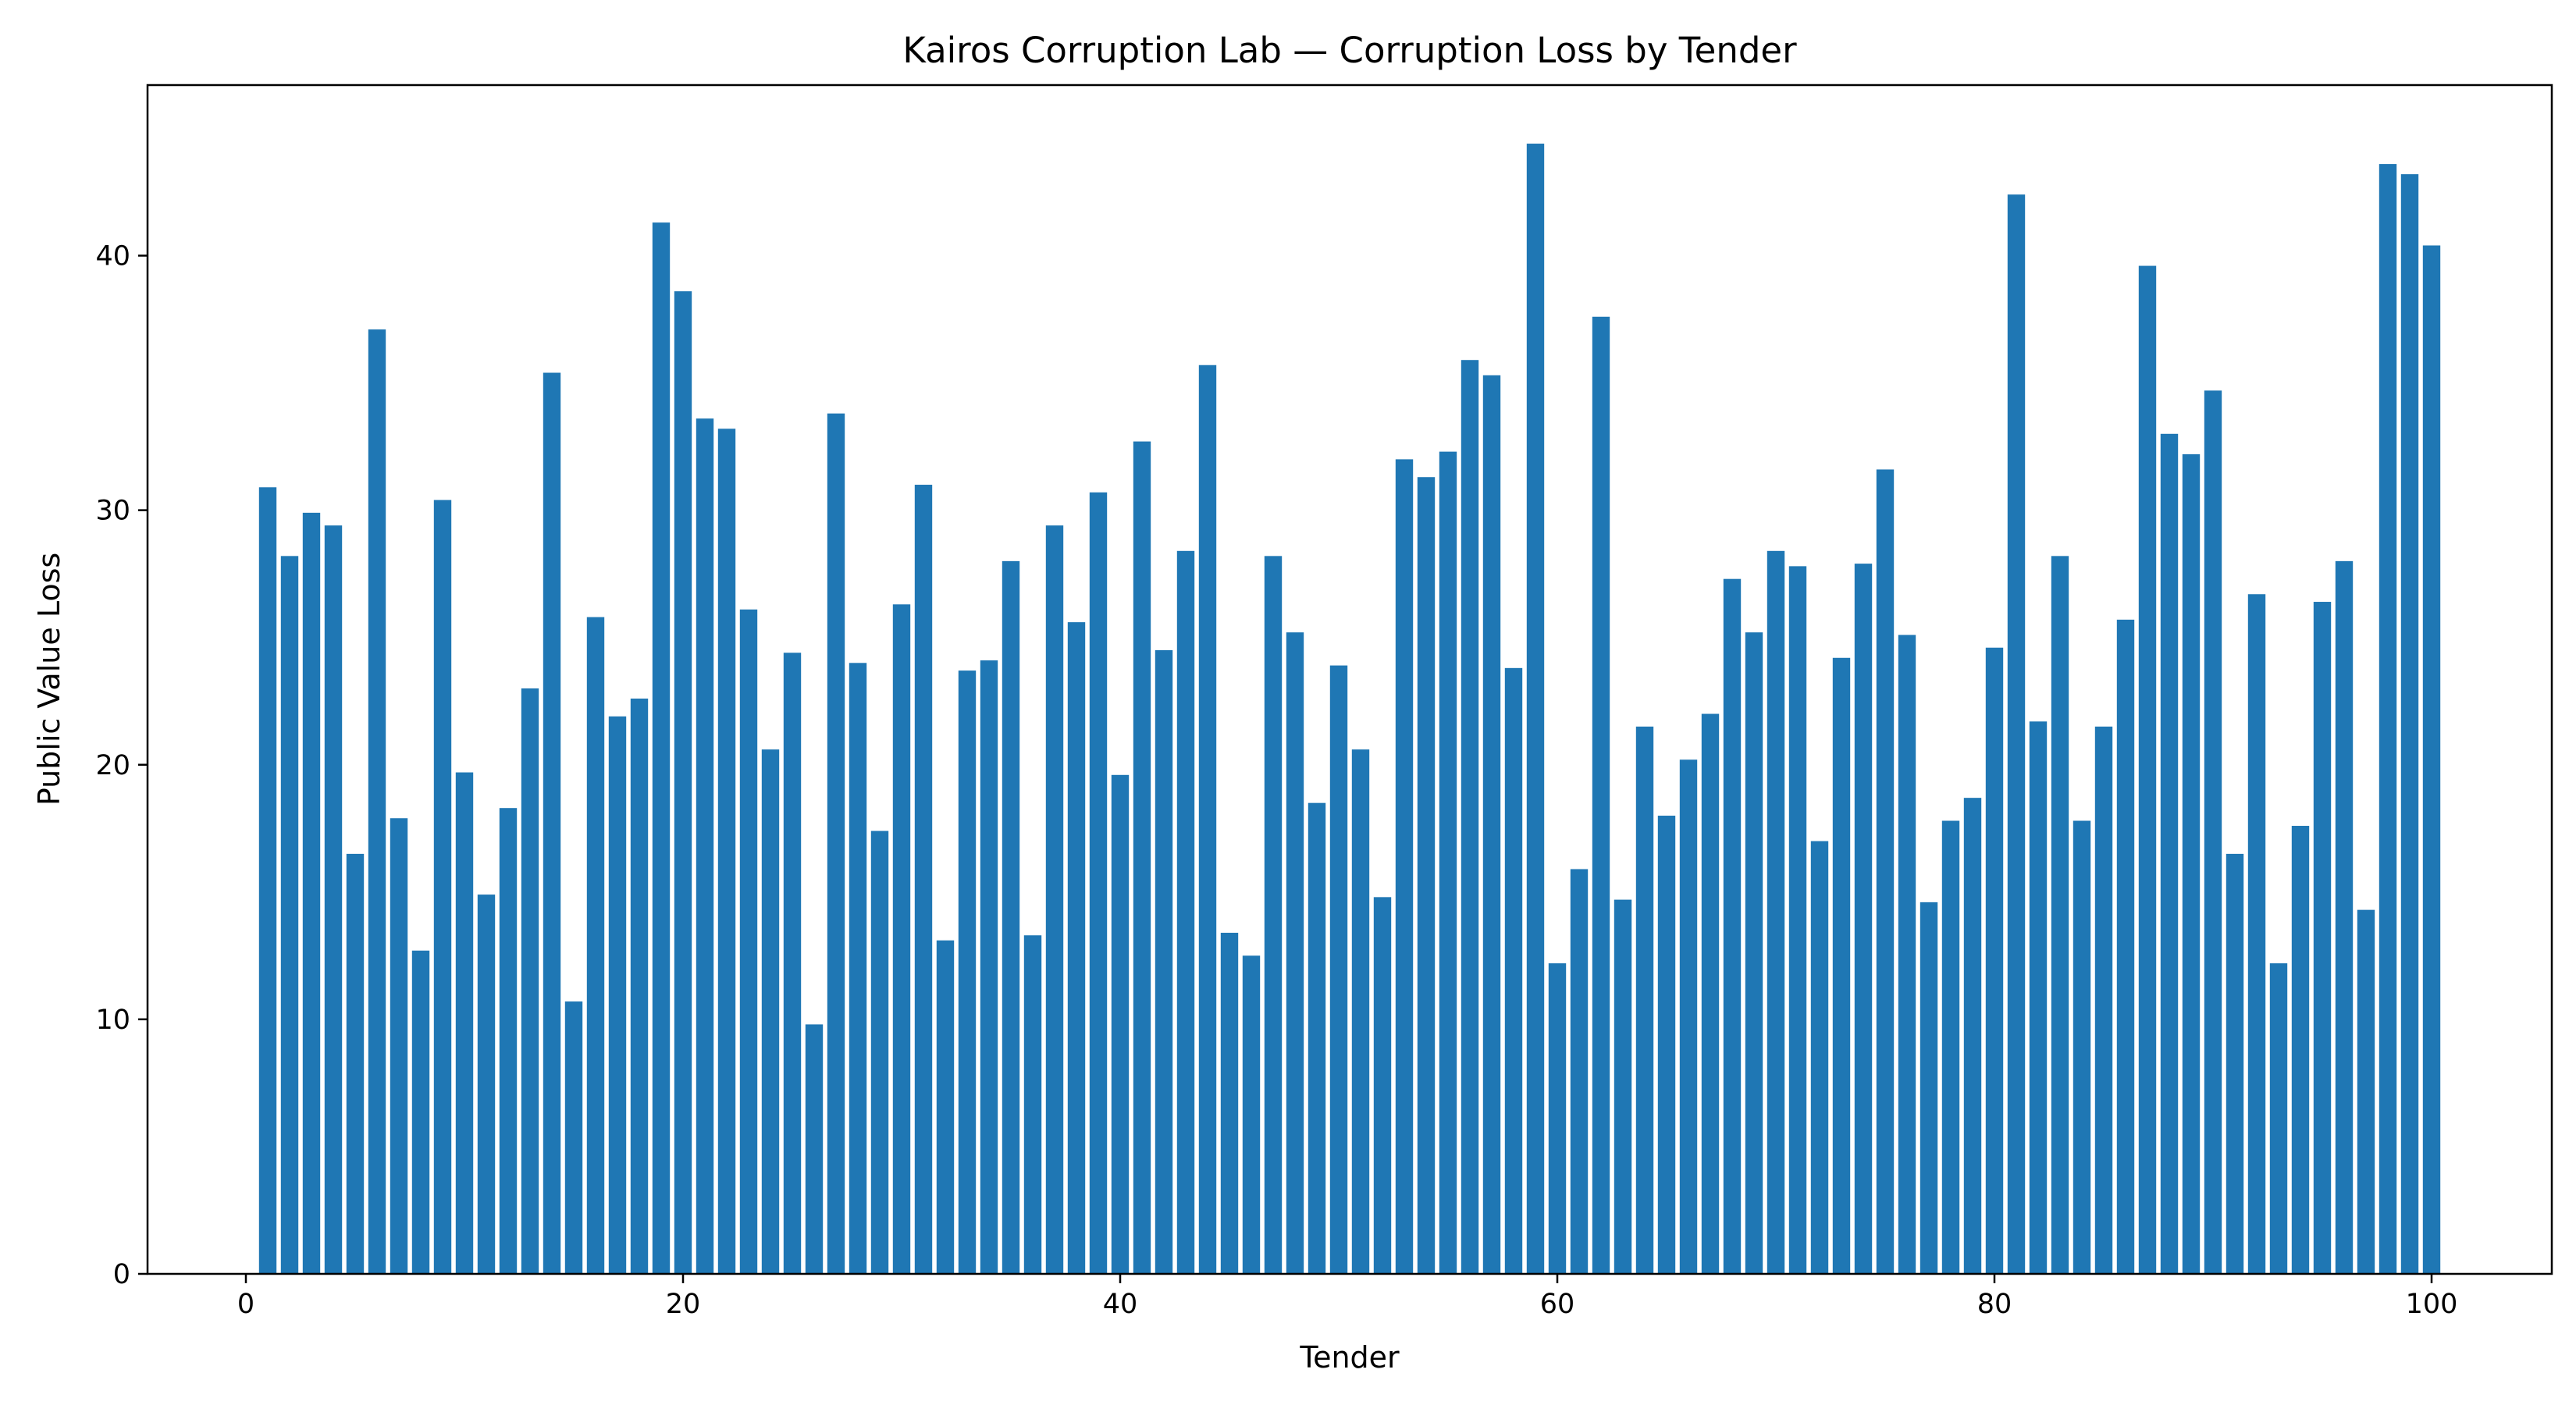 This screenshot has width=2576, height=1405. I want to click on x-axis: 0 20 40 60 80 100, so click(1347, 1297).